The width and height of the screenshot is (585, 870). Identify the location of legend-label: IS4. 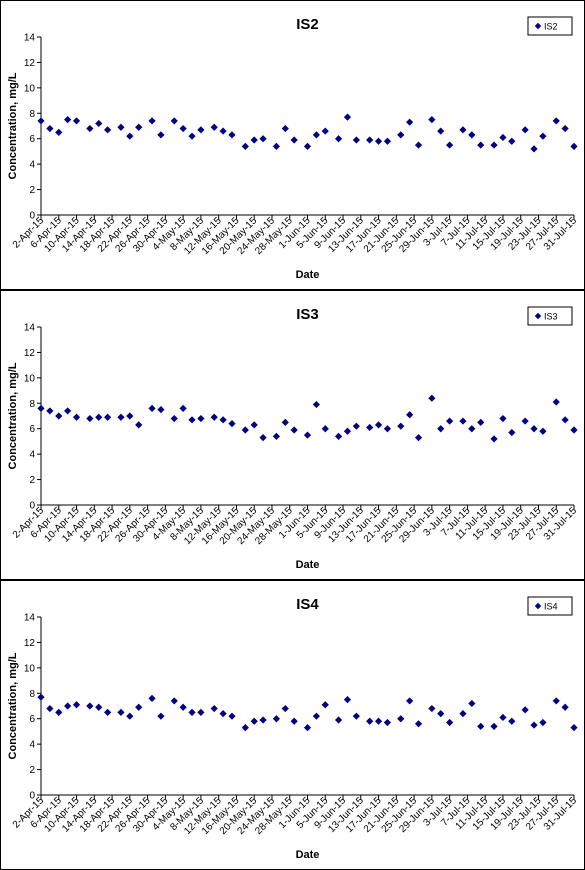
(551, 607).